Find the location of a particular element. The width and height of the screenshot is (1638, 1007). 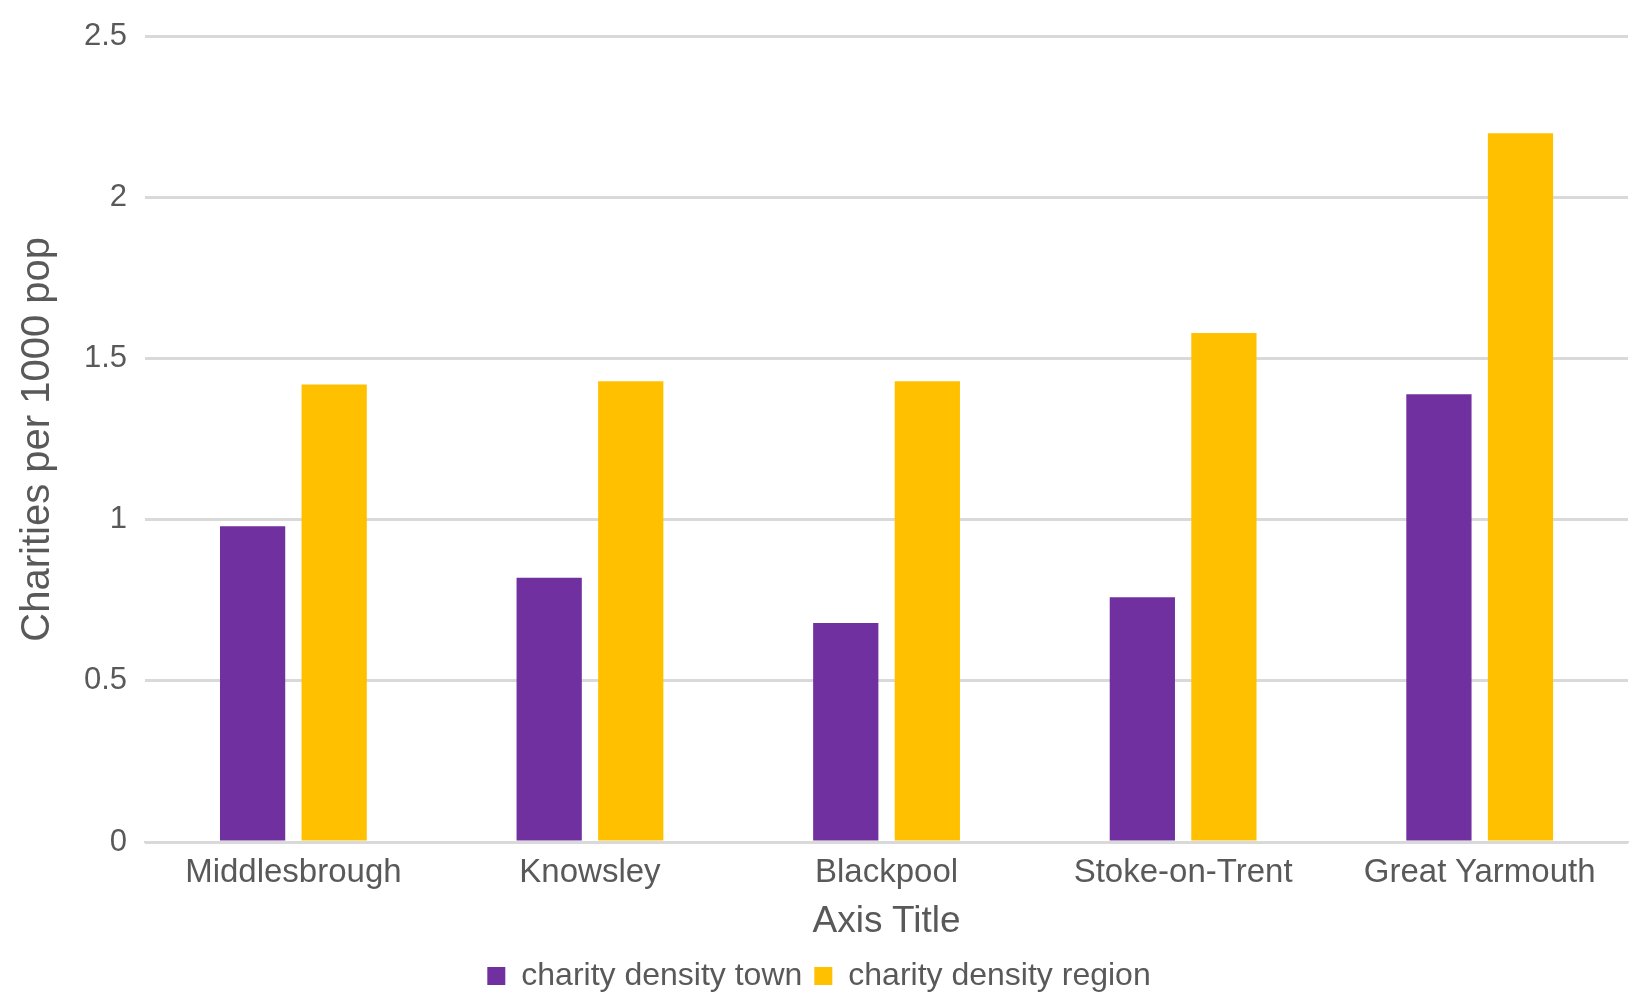

y-tick-label: 2 is located at coordinates (118, 196).